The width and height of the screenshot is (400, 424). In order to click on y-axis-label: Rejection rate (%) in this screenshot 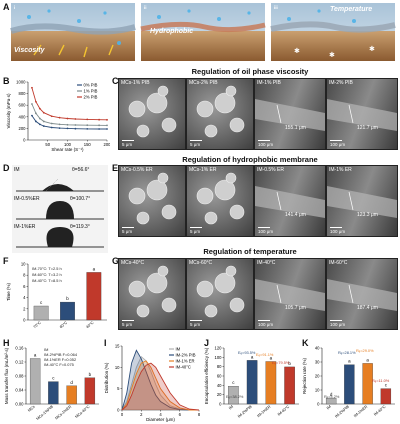, I will do `click(304, 375)`.